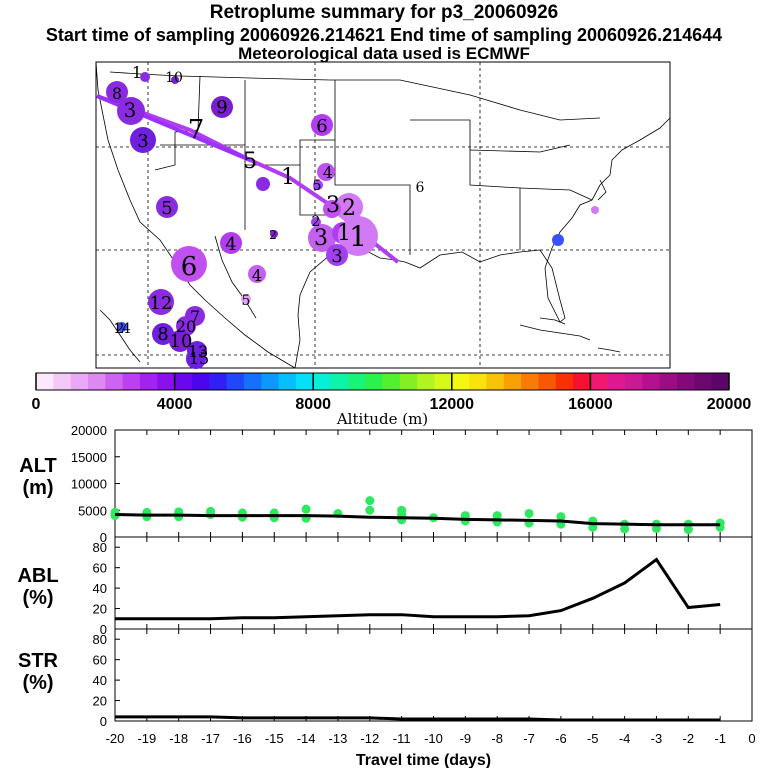  I want to click on str-panel-label: STR (%), so click(38, 672).